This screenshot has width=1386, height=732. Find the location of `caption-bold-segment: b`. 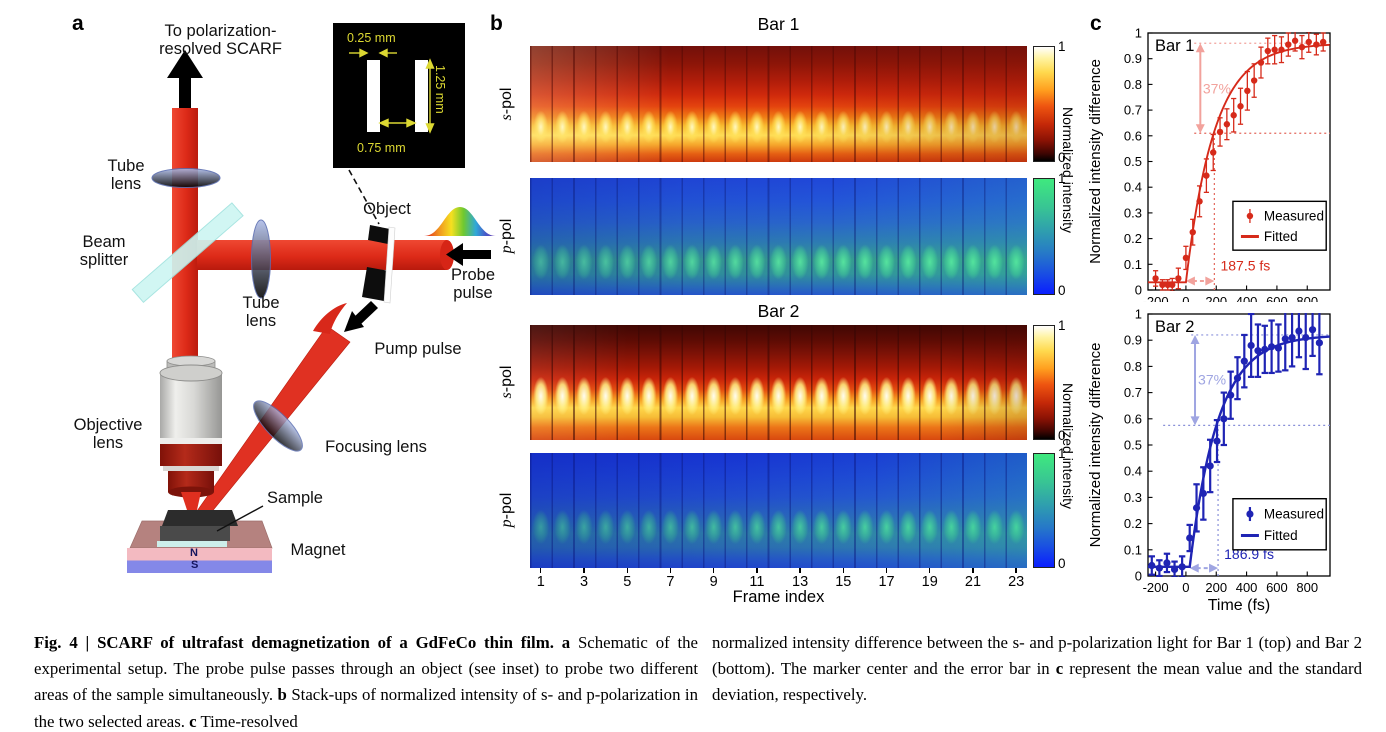

caption-bold-segment: b is located at coordinates (282, 695).